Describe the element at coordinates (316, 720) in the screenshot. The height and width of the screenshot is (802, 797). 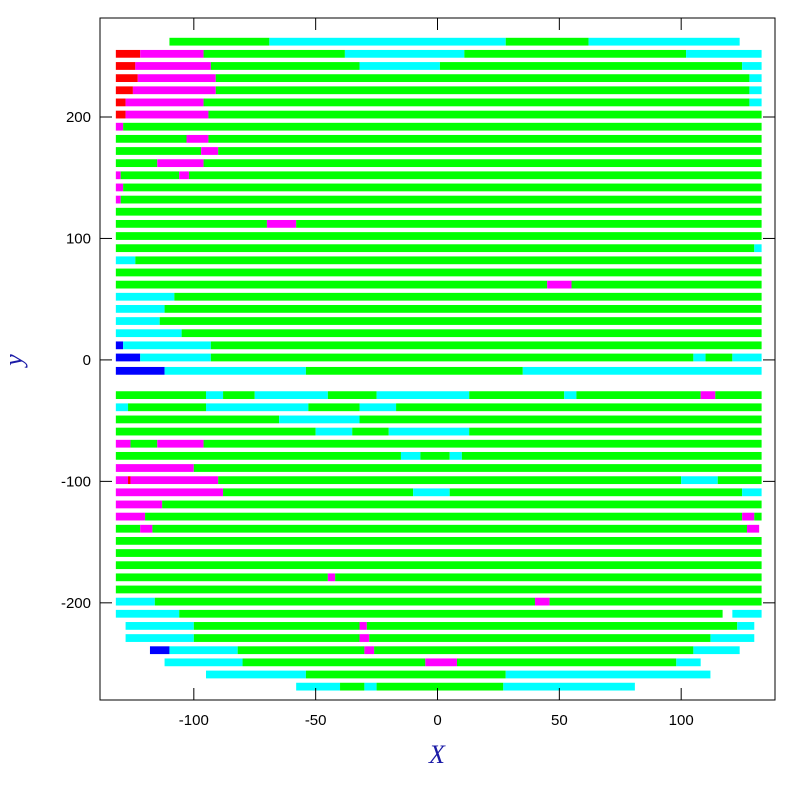
I see `x-tick-label: -50` at that location.